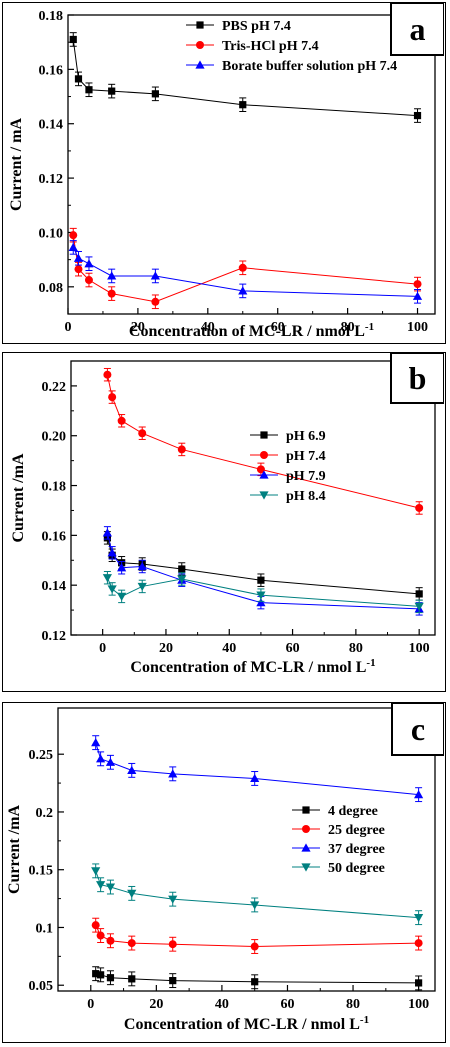 The image size is (450, 1047). Describe the element at coordinates (369, 327) in the screenshot. I see `x-axis-label-exponent: -1` at that location.